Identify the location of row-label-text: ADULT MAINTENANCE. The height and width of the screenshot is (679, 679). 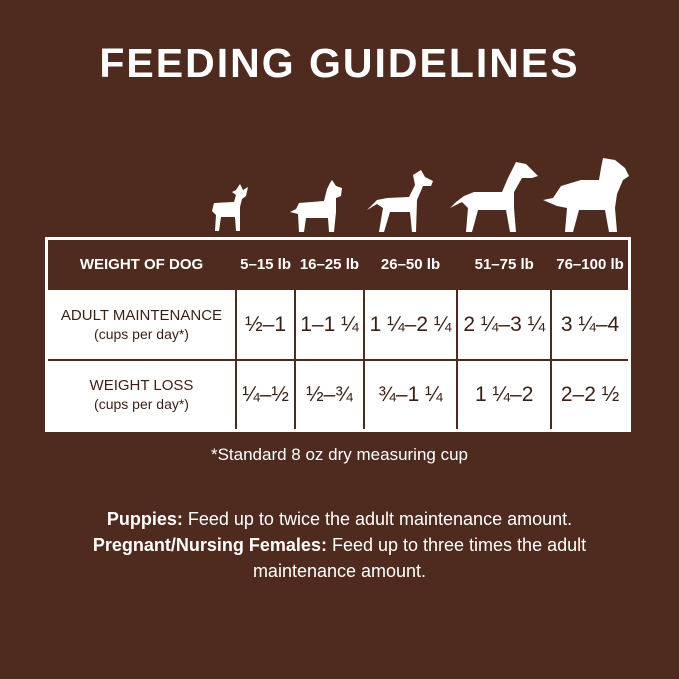
(141, 315).